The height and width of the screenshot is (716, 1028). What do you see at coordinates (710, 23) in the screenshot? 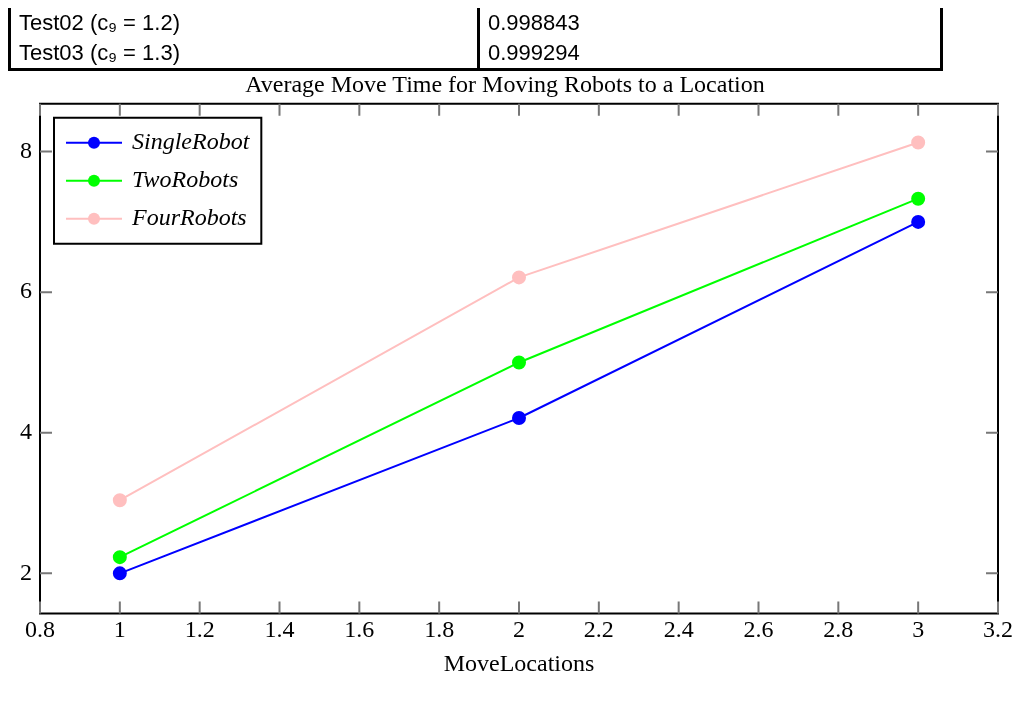
I see `text: 0.998843` at bounding box center [710, 23].